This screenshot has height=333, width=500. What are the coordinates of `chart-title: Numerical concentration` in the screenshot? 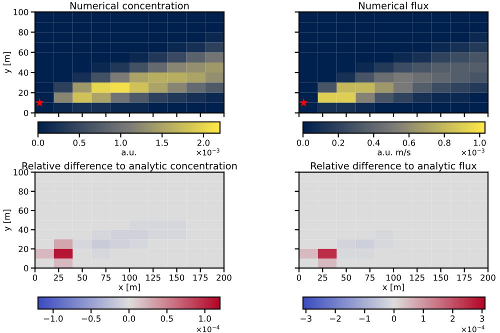 It's located at (129, 6).